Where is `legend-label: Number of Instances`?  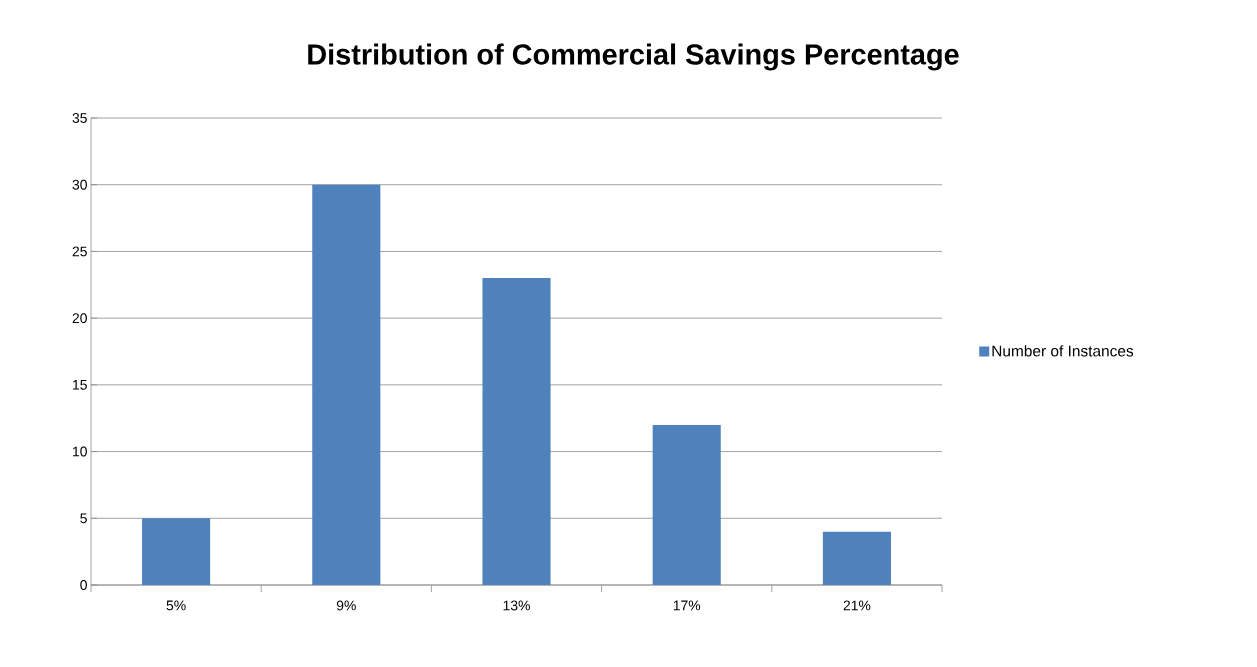
legend-label: Number of Instances is located at coordinates (1063, 351).